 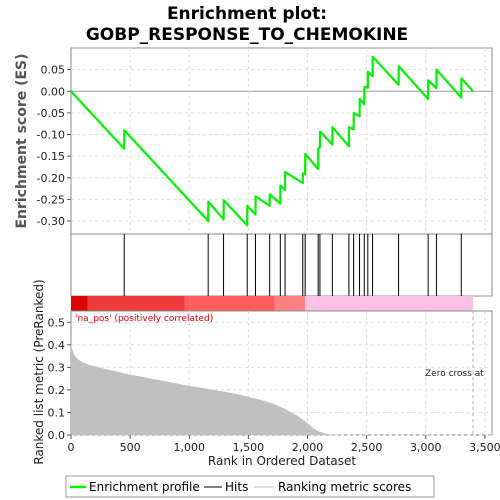 What do you see at coordinates (51, 199) in the screenshot?
I see `es-y-tick-label: -0.25` at bounding box center [51, 199].